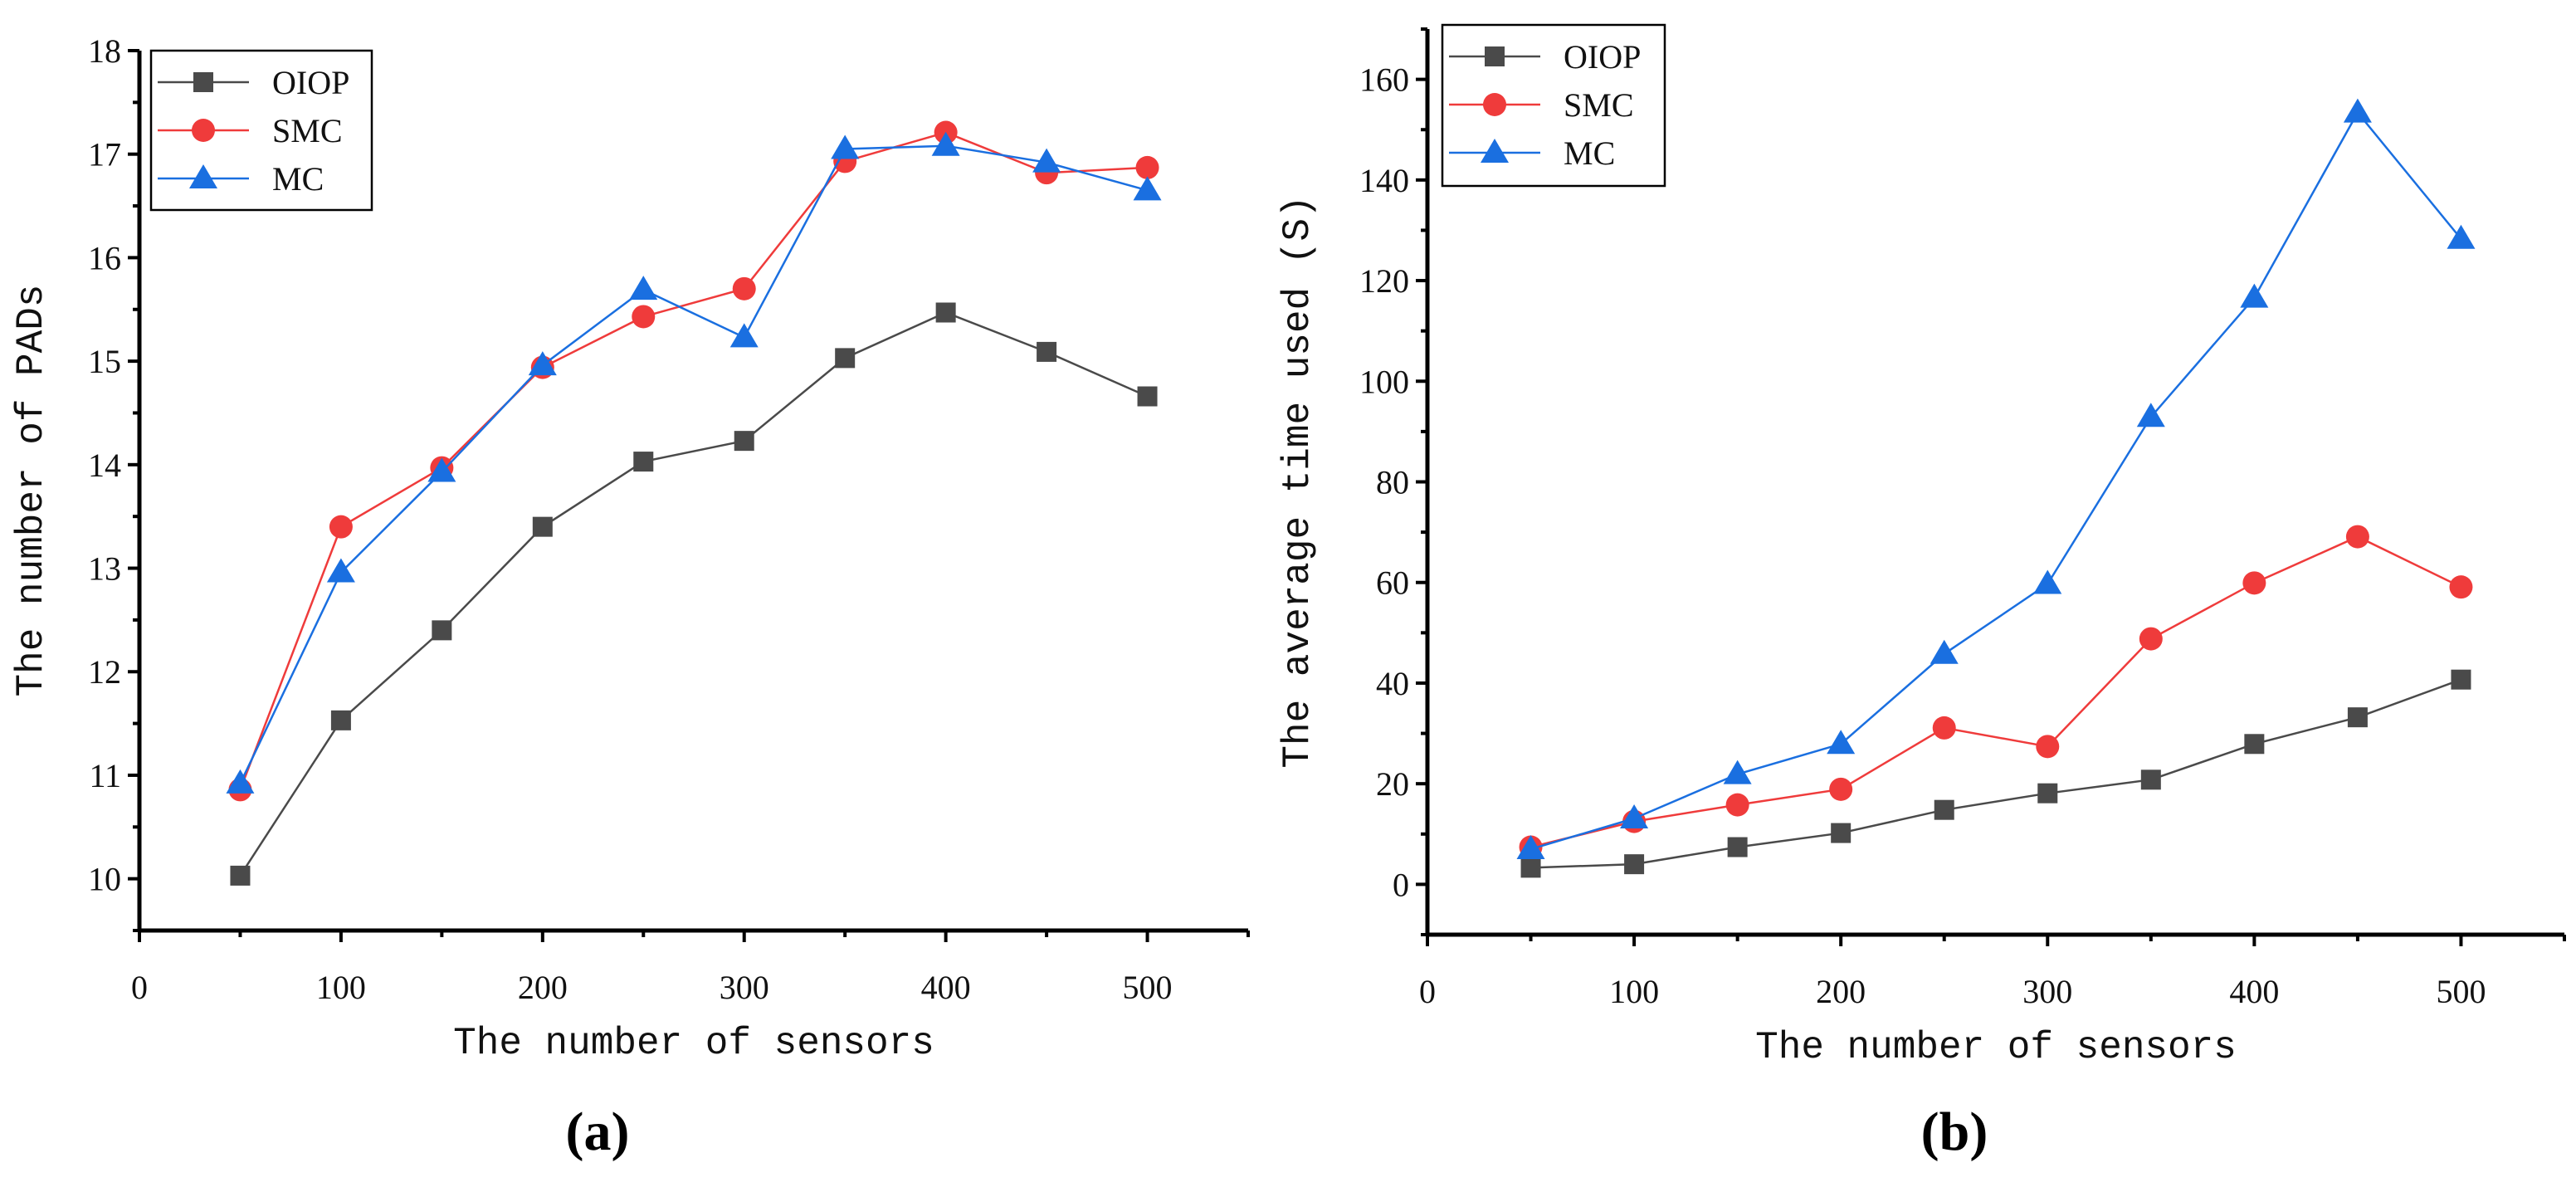 The image size is (2576, 1187). Describe the element at coordinates (1298, 481) in the screenshot. I see `y-axis-title: The average time used (S)` at that location.